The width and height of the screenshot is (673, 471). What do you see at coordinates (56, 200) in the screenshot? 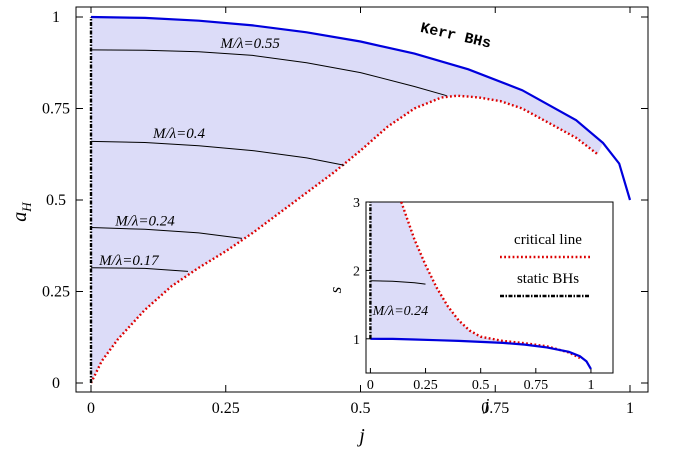
I see `y-tick-label: 0.5` at bounding box center [56, 200].